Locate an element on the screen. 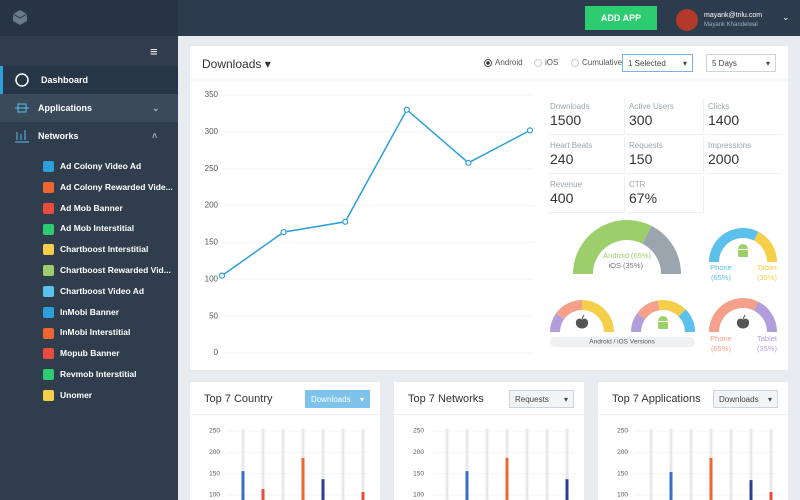  menu-icons is located at coordinates (22, 108).